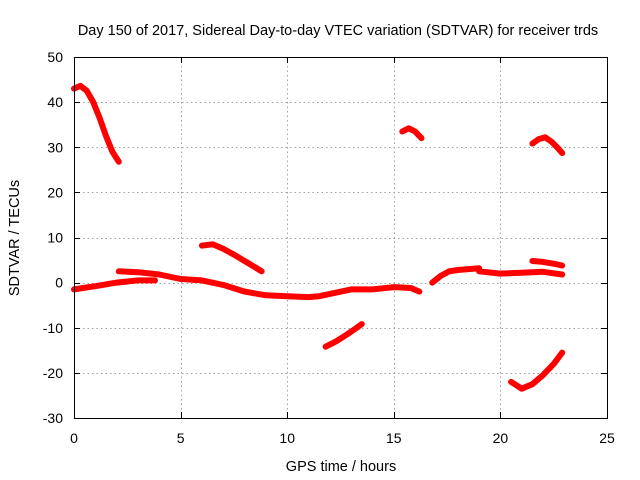 The height and width of the screenshot is (480, 640). I want to click on x-tick-label: 15, so click(394, 438).